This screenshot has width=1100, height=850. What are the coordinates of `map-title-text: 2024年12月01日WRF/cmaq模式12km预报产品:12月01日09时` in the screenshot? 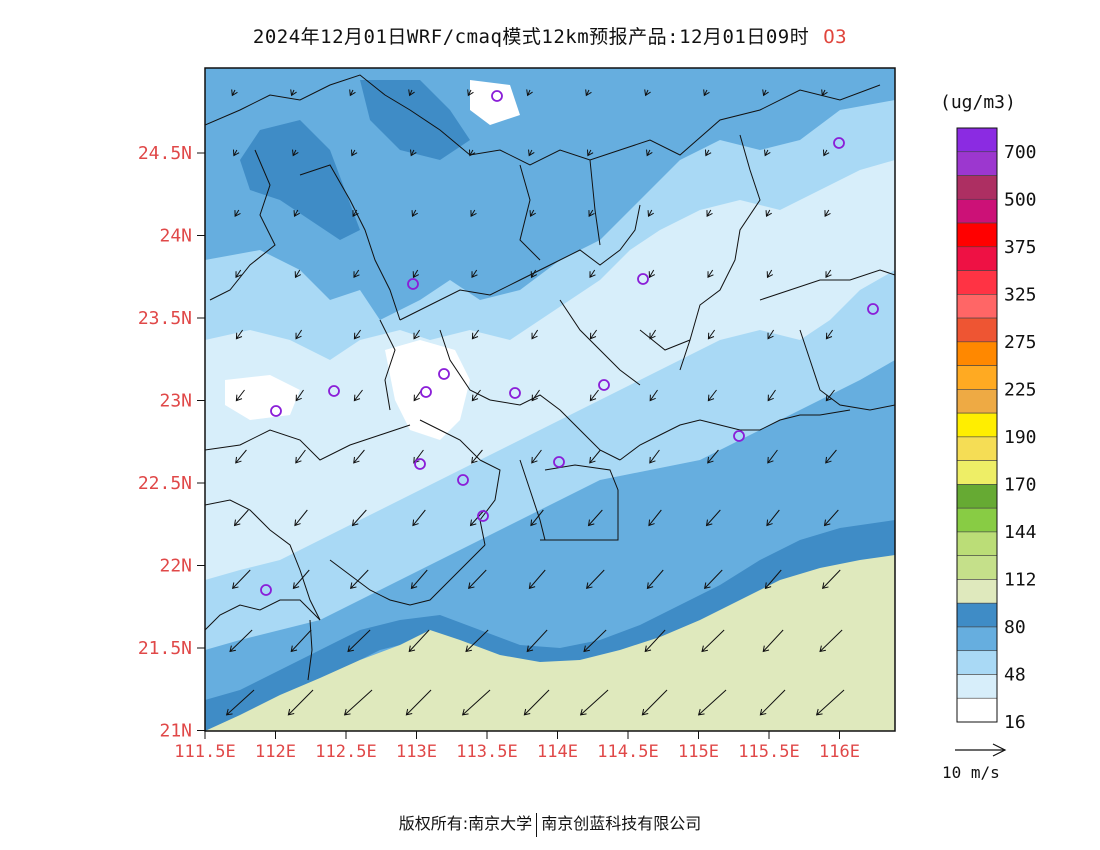 It's located at (531, 37).